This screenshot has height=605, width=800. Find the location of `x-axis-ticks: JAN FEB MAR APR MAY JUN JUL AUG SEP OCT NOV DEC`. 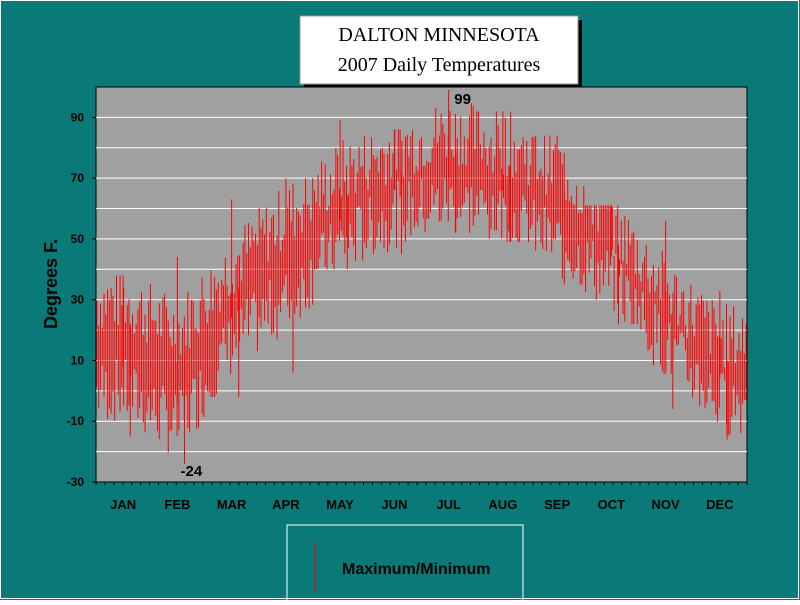

x-axis-ticks: JAN FEB MAR APR MAY JUN JUL AUG SEP OCT NOV DEC is located at coordinates (421, 497).